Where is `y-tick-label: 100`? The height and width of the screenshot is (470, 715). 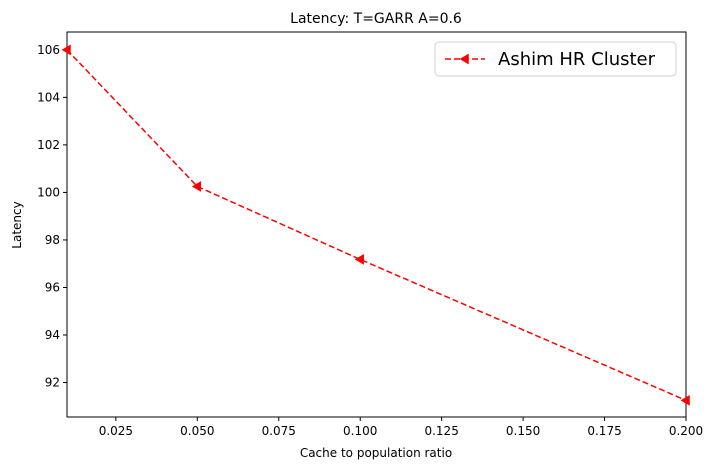 y-tick-label: 100 is located at coordinates (48, 192).